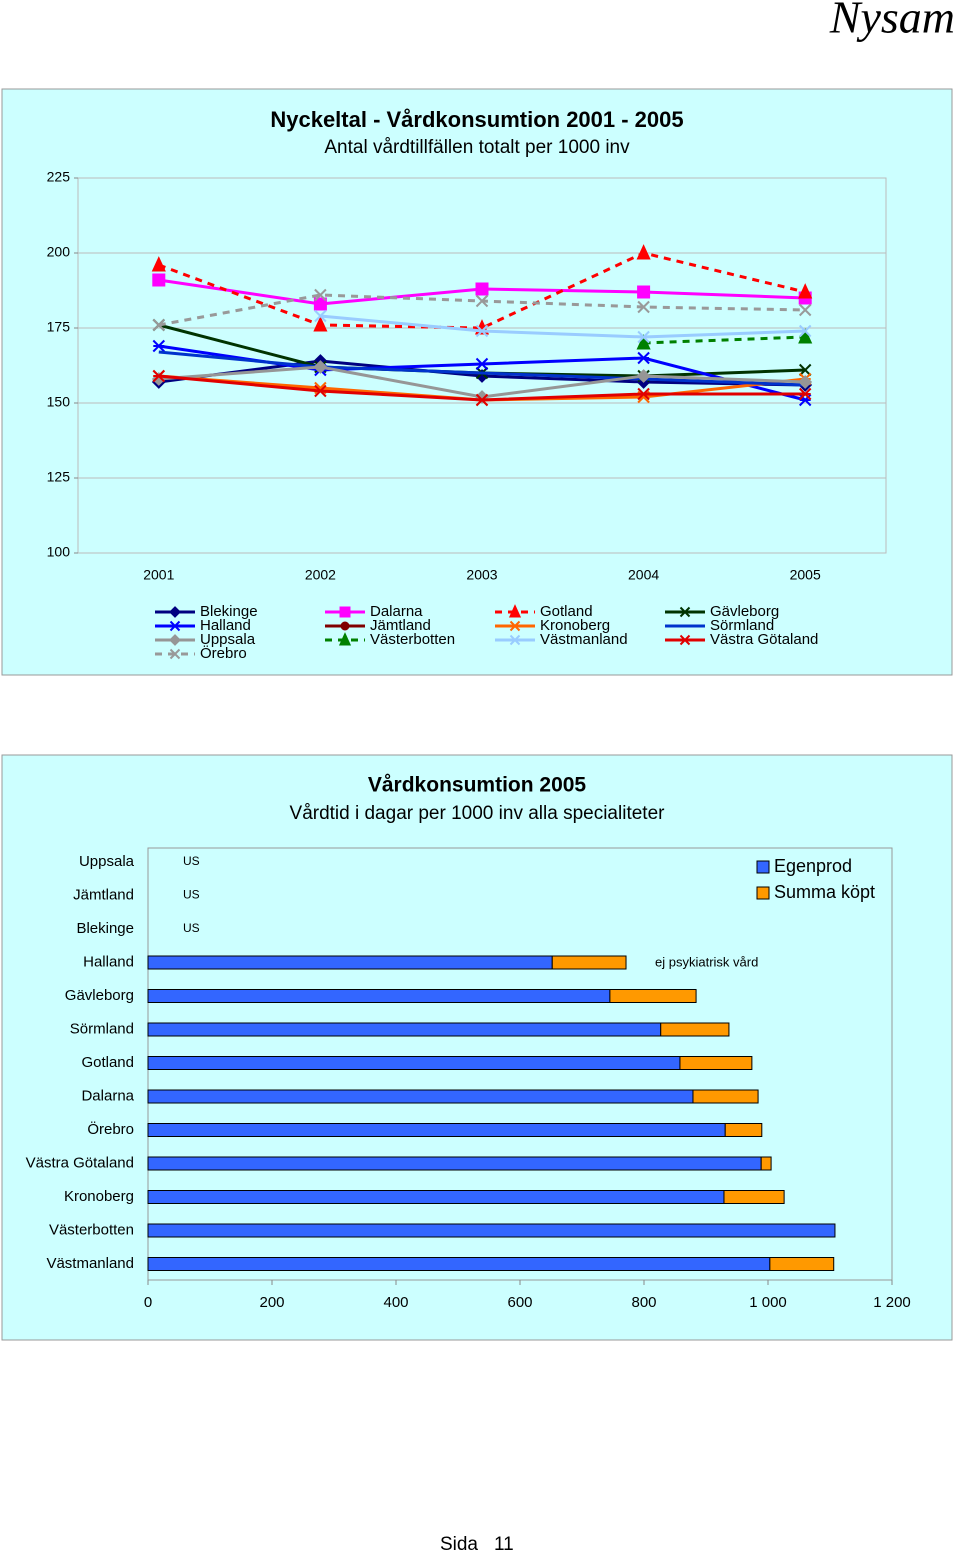 The image size is (960, 1554). What do you see at coordinates (643, 575) in the screenshot?
I see `x-tick-label: 2004` at bounding box center [643, 575].